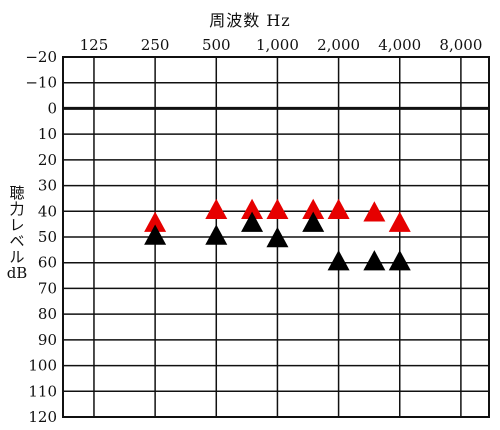  What do you see at coordinates (216, 45) in the screenshot?
I see `x-tick-label: 500` at bounding box center [216, 45].